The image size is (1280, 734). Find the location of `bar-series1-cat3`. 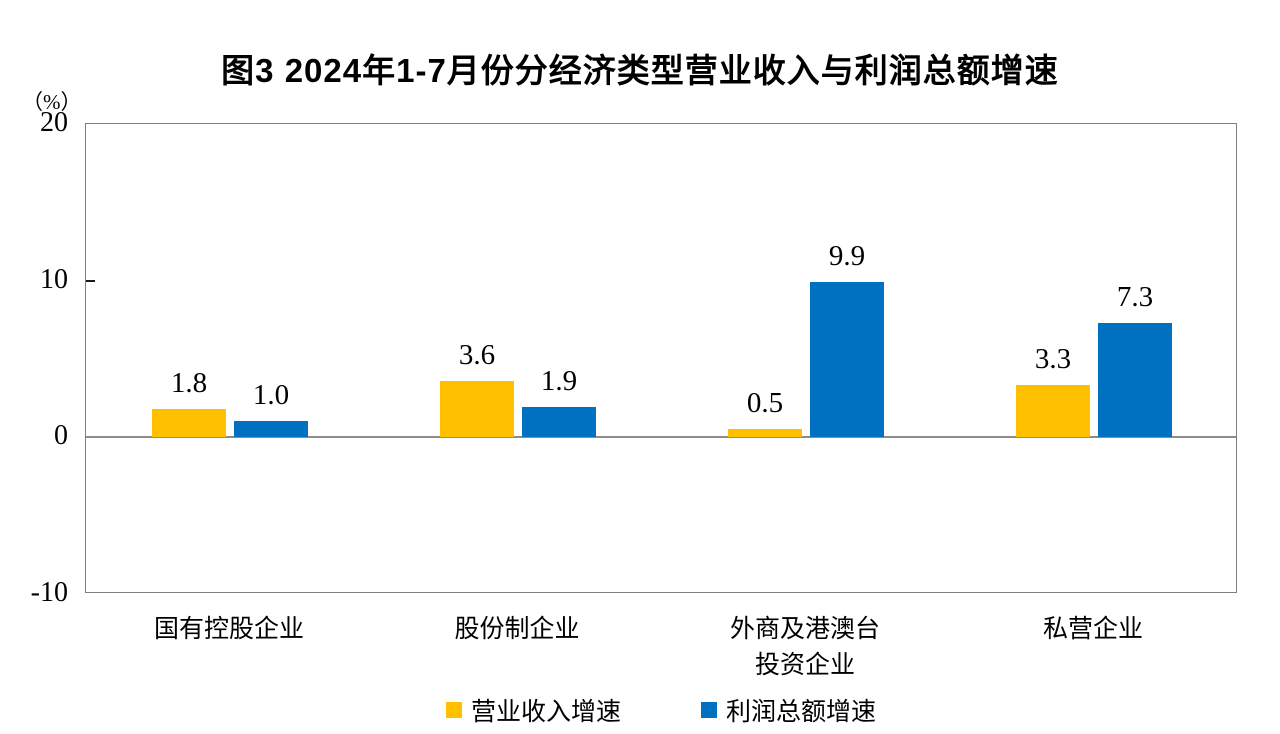

bar-series1-cat3 is located at coordinates (765, 433).